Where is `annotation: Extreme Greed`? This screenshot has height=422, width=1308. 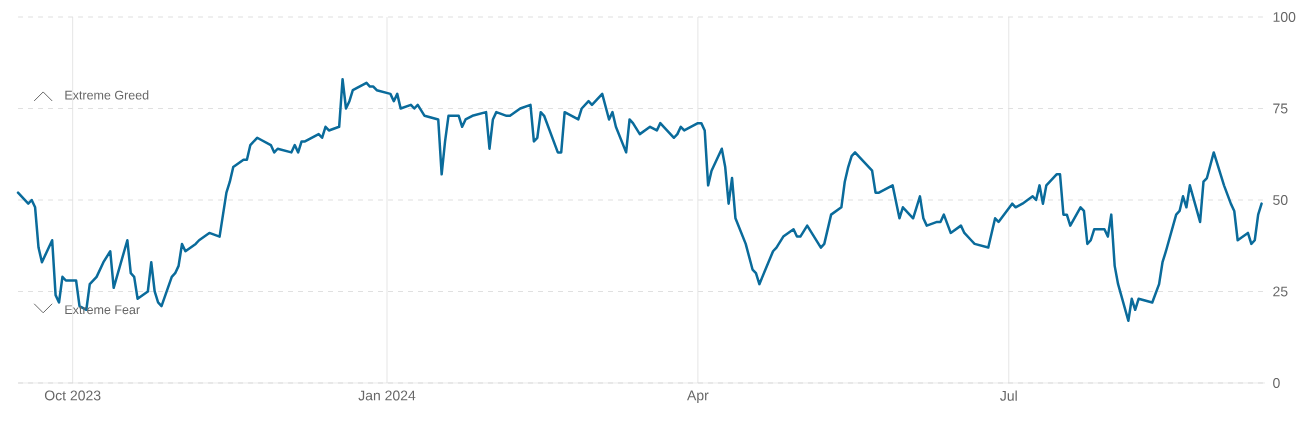
annotation: Extreme Greed is located at coordinates (107, 95).